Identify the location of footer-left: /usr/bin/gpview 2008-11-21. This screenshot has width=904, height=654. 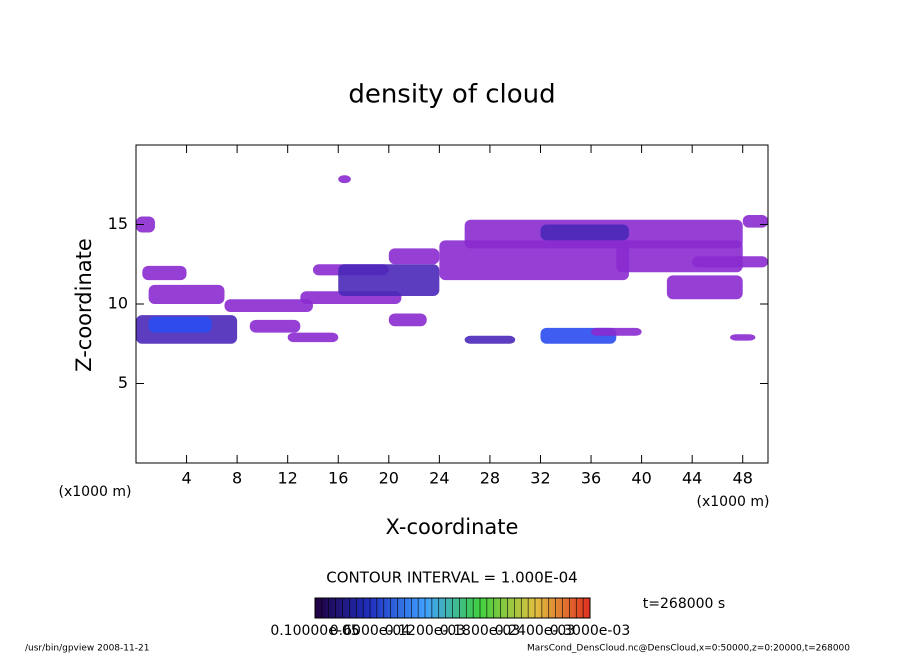
(87, 649).